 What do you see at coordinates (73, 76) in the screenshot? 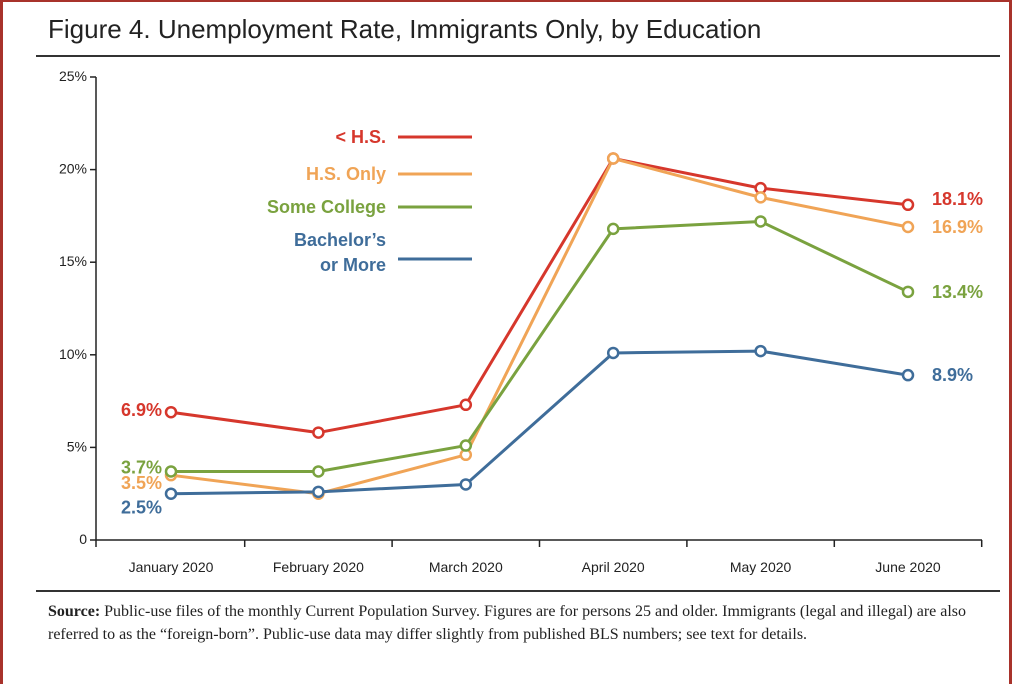
I see `y-tick-label: 25%` at bounding box center [73, 76].